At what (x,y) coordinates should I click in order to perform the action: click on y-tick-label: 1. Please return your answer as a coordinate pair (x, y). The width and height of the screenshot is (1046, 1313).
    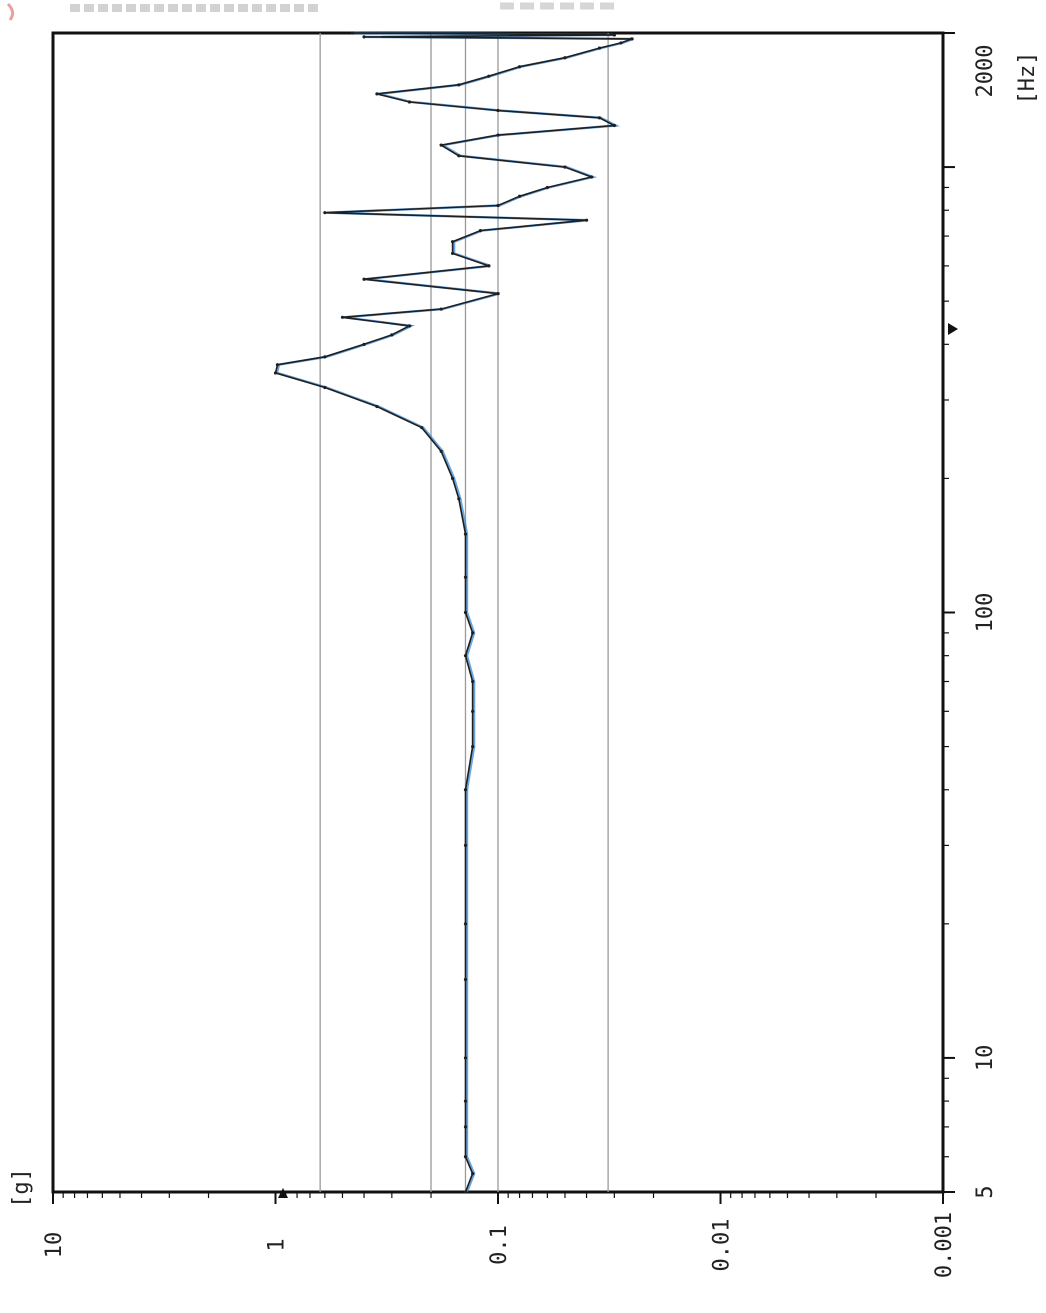
    Looking at the image, I should click on (277, 1244).